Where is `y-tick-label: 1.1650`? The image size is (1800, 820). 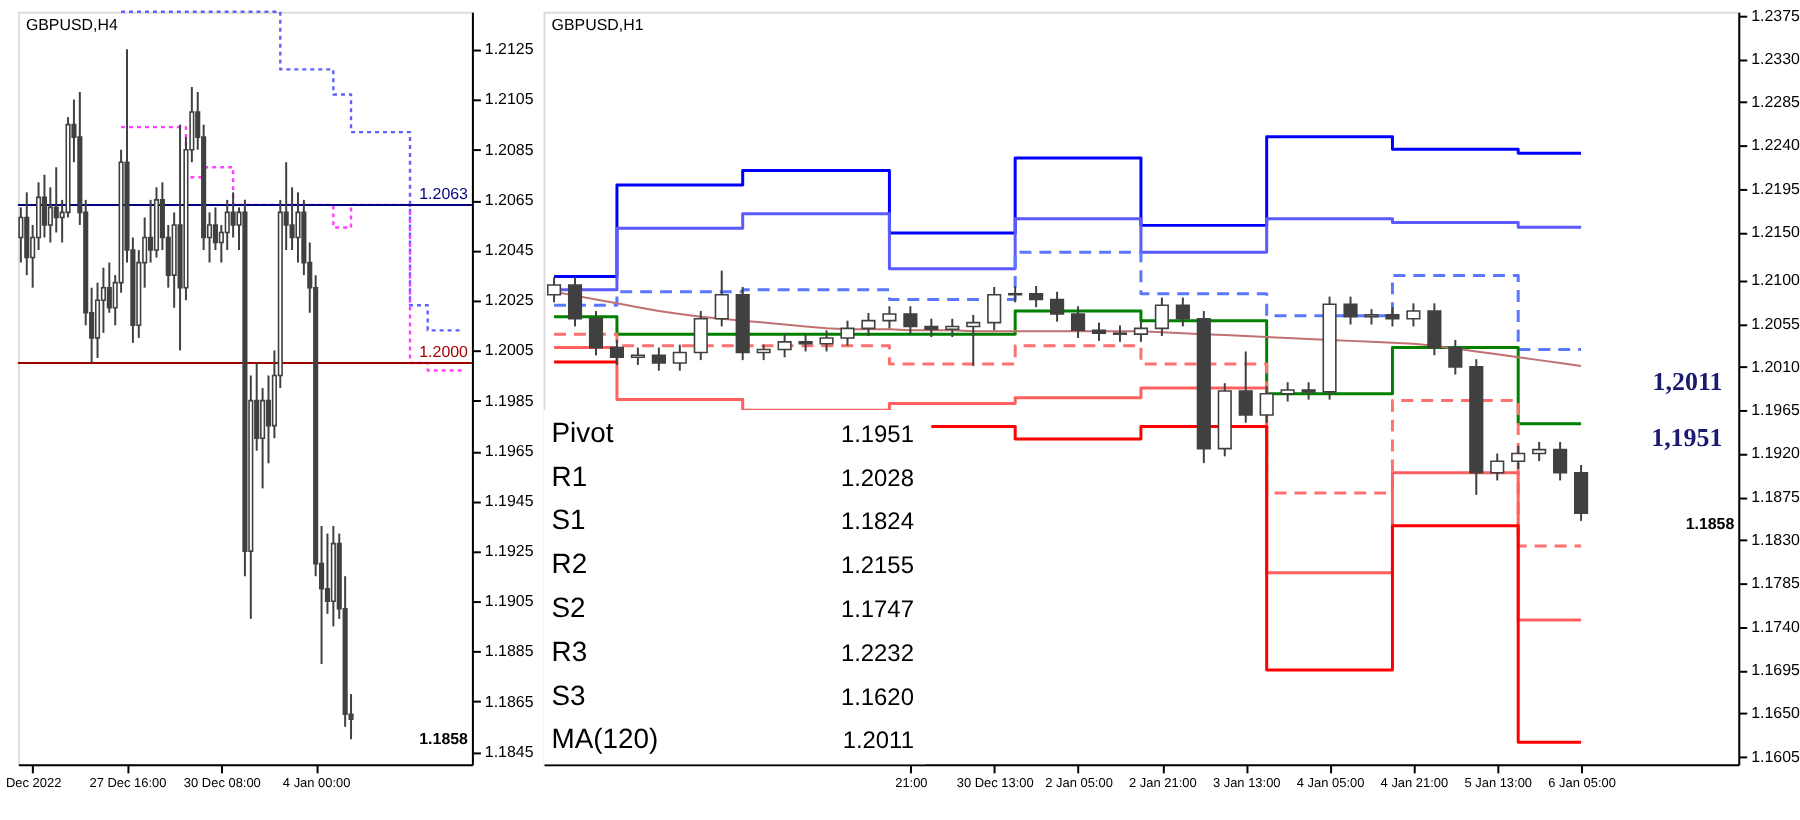 y-tick-label: 1.1650 is located at coordinates (1775, 713).